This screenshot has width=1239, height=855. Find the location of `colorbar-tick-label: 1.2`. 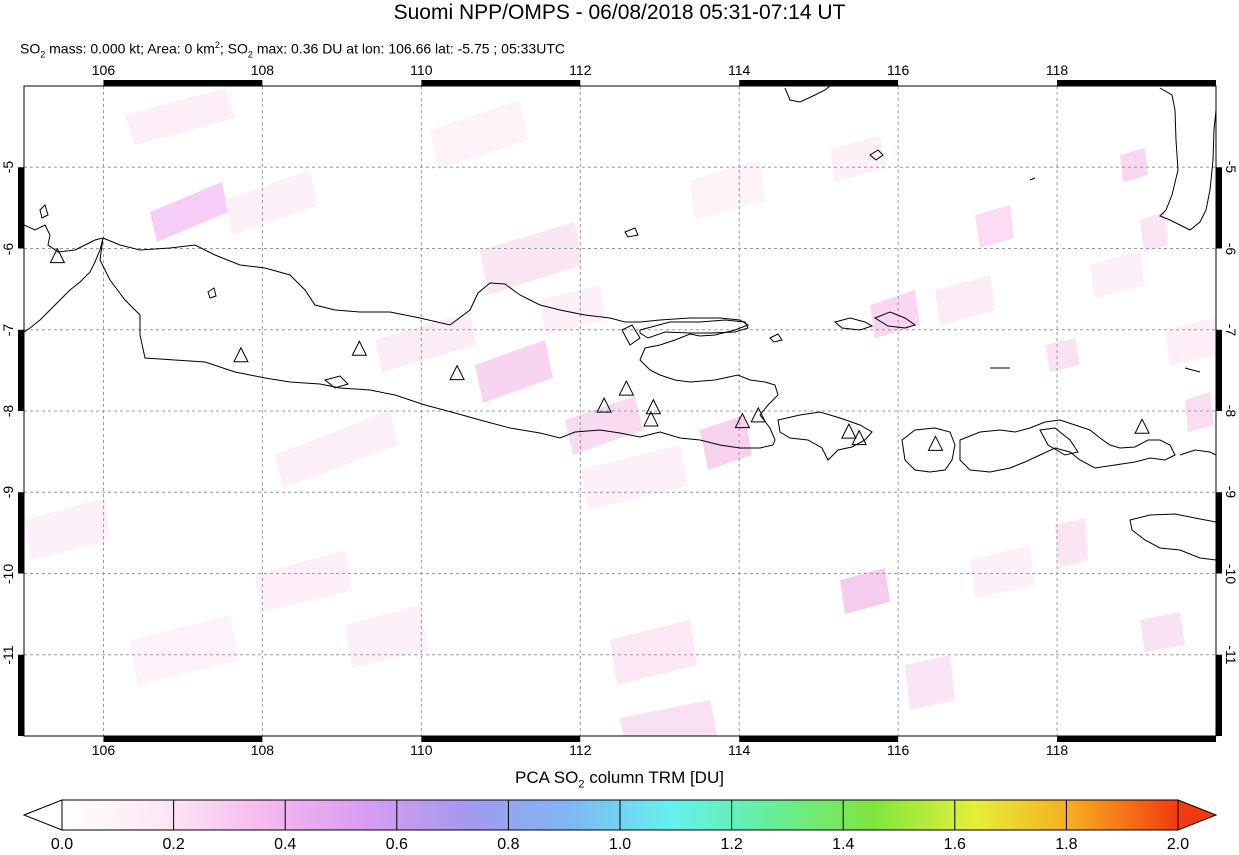

colorbar-tick-label: 1.2 is located at coordinates (731, 844).